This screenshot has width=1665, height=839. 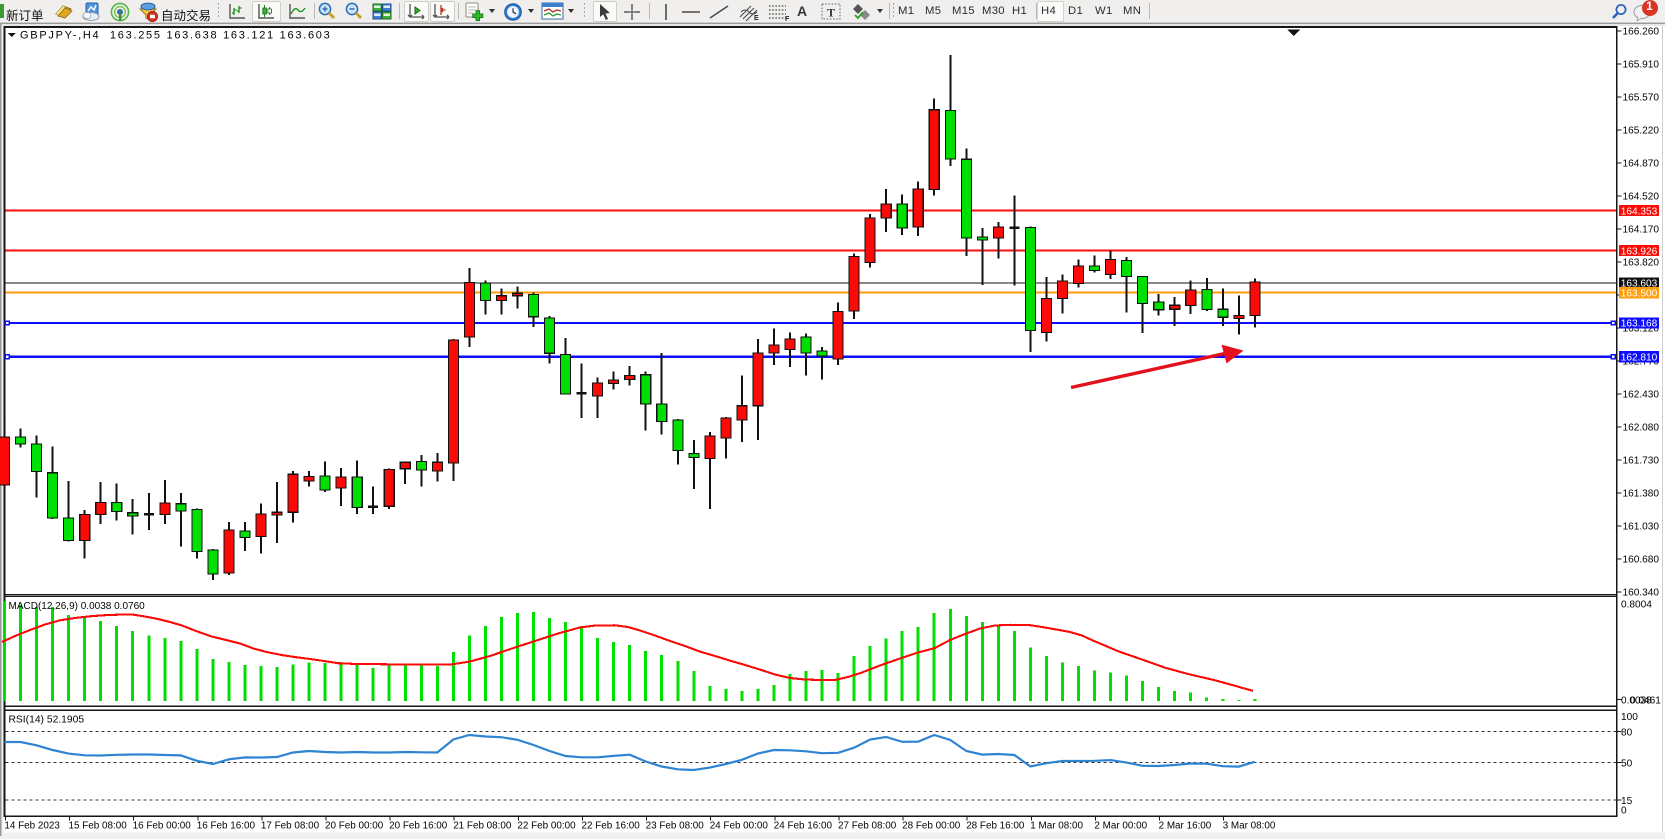 I want to click on svg-text: 50, so click(x=1627, y=763).